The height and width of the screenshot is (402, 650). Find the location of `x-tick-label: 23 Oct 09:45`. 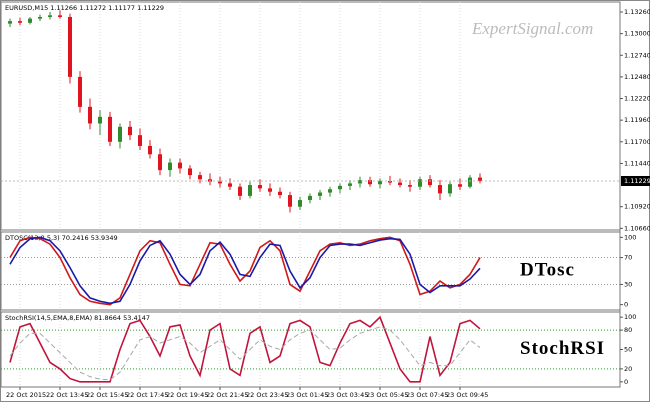

x-tick-label: 23 Oct 09:45 is located at coordinates (467, 395).